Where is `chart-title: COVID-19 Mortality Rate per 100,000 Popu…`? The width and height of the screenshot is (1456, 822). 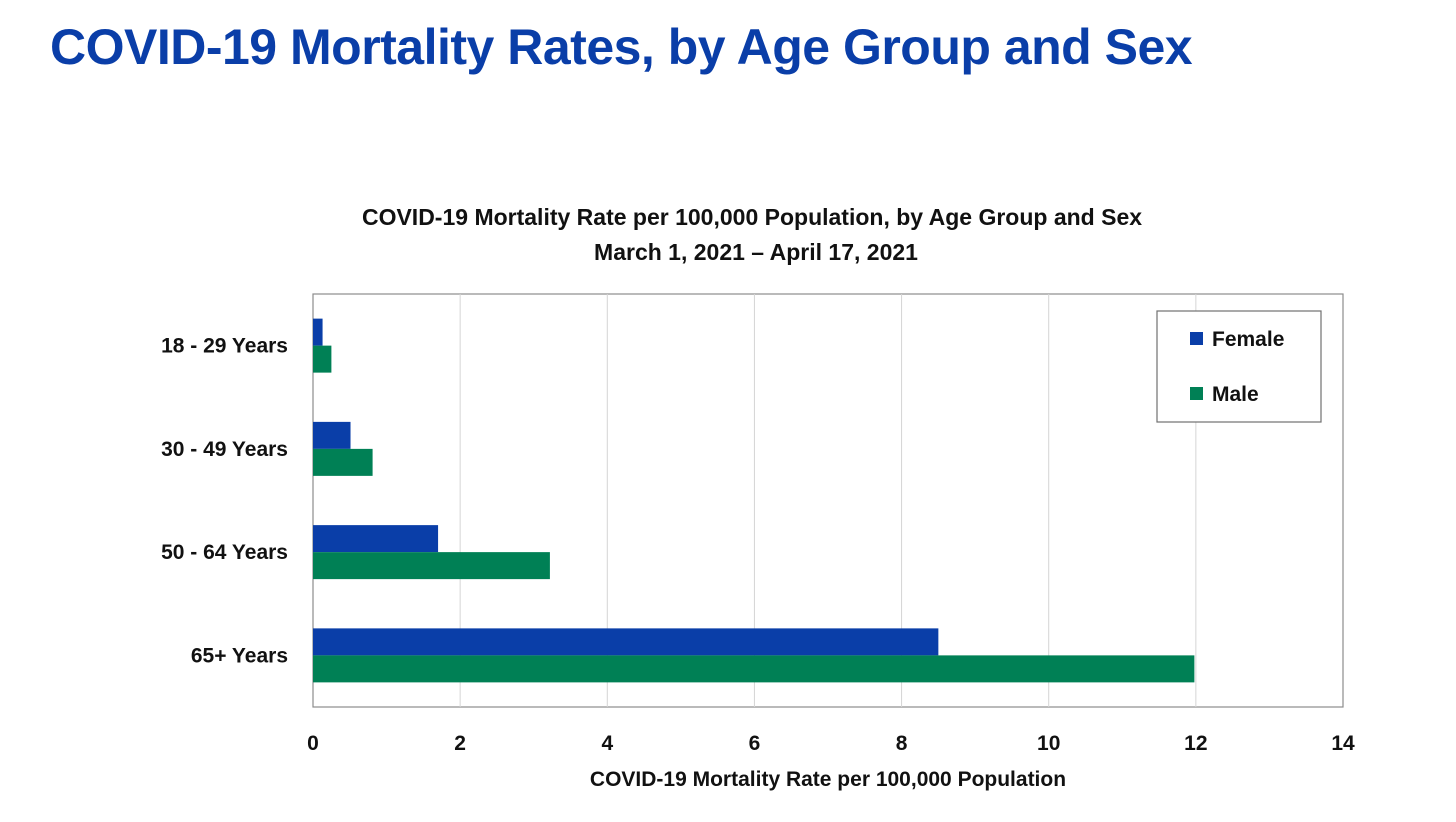 chart-title: COVID-19 Mortality Rate per 100,000 Popu… is located at coordinates (752, 217).